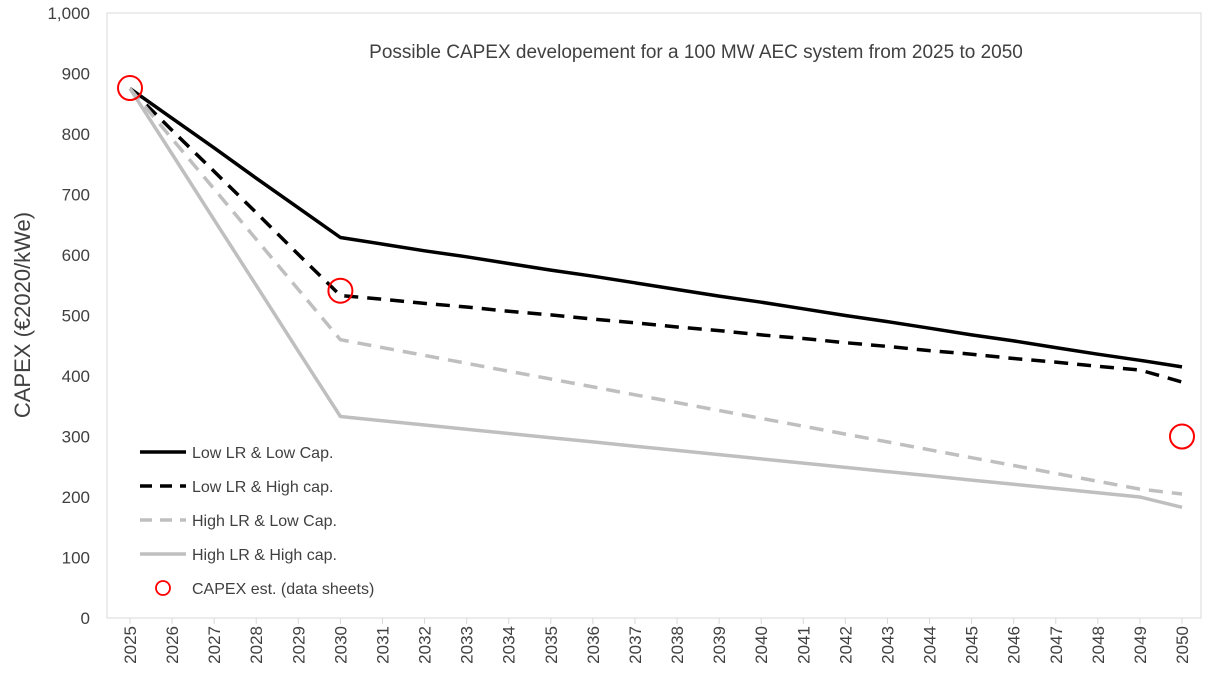 The height and width of the screenshot is (688, 1214). Describe the element at coordinates (76, 497) in the screenshot. I see `y-tick-label: 200` at that location.